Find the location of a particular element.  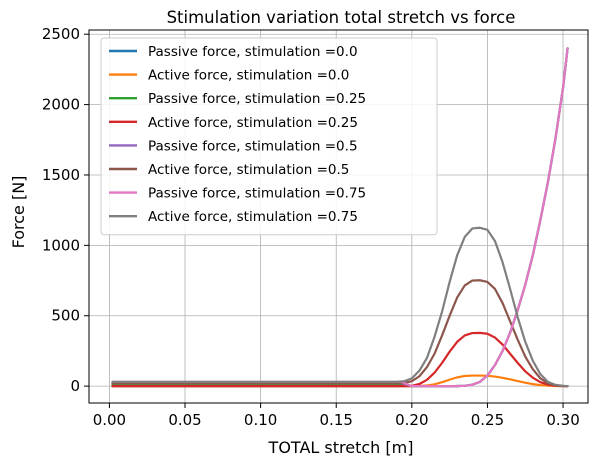

legend-label-2: Active force, stimulation =0.0 is located at coordinates (248, 76).